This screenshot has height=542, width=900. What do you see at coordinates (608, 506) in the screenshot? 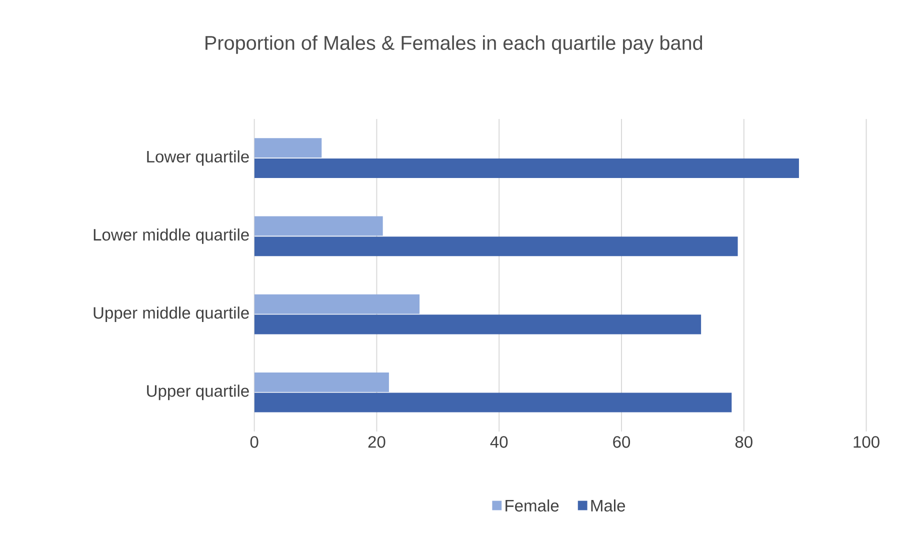
I see `legend-label: Male` at bounding box center [608, 506].